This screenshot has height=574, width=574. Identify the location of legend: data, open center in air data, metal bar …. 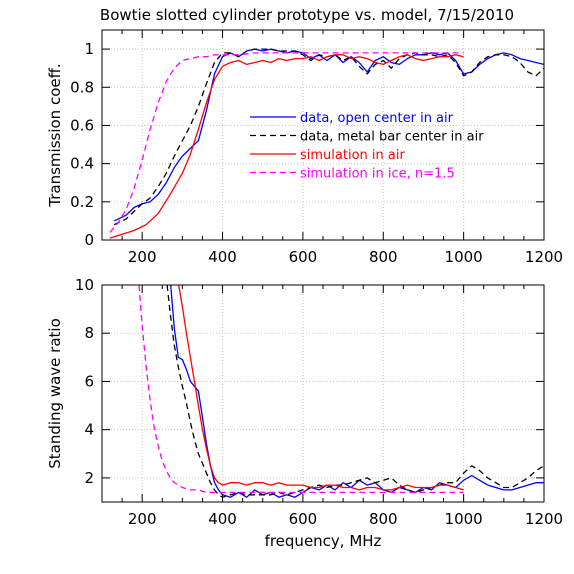
(367, 146).